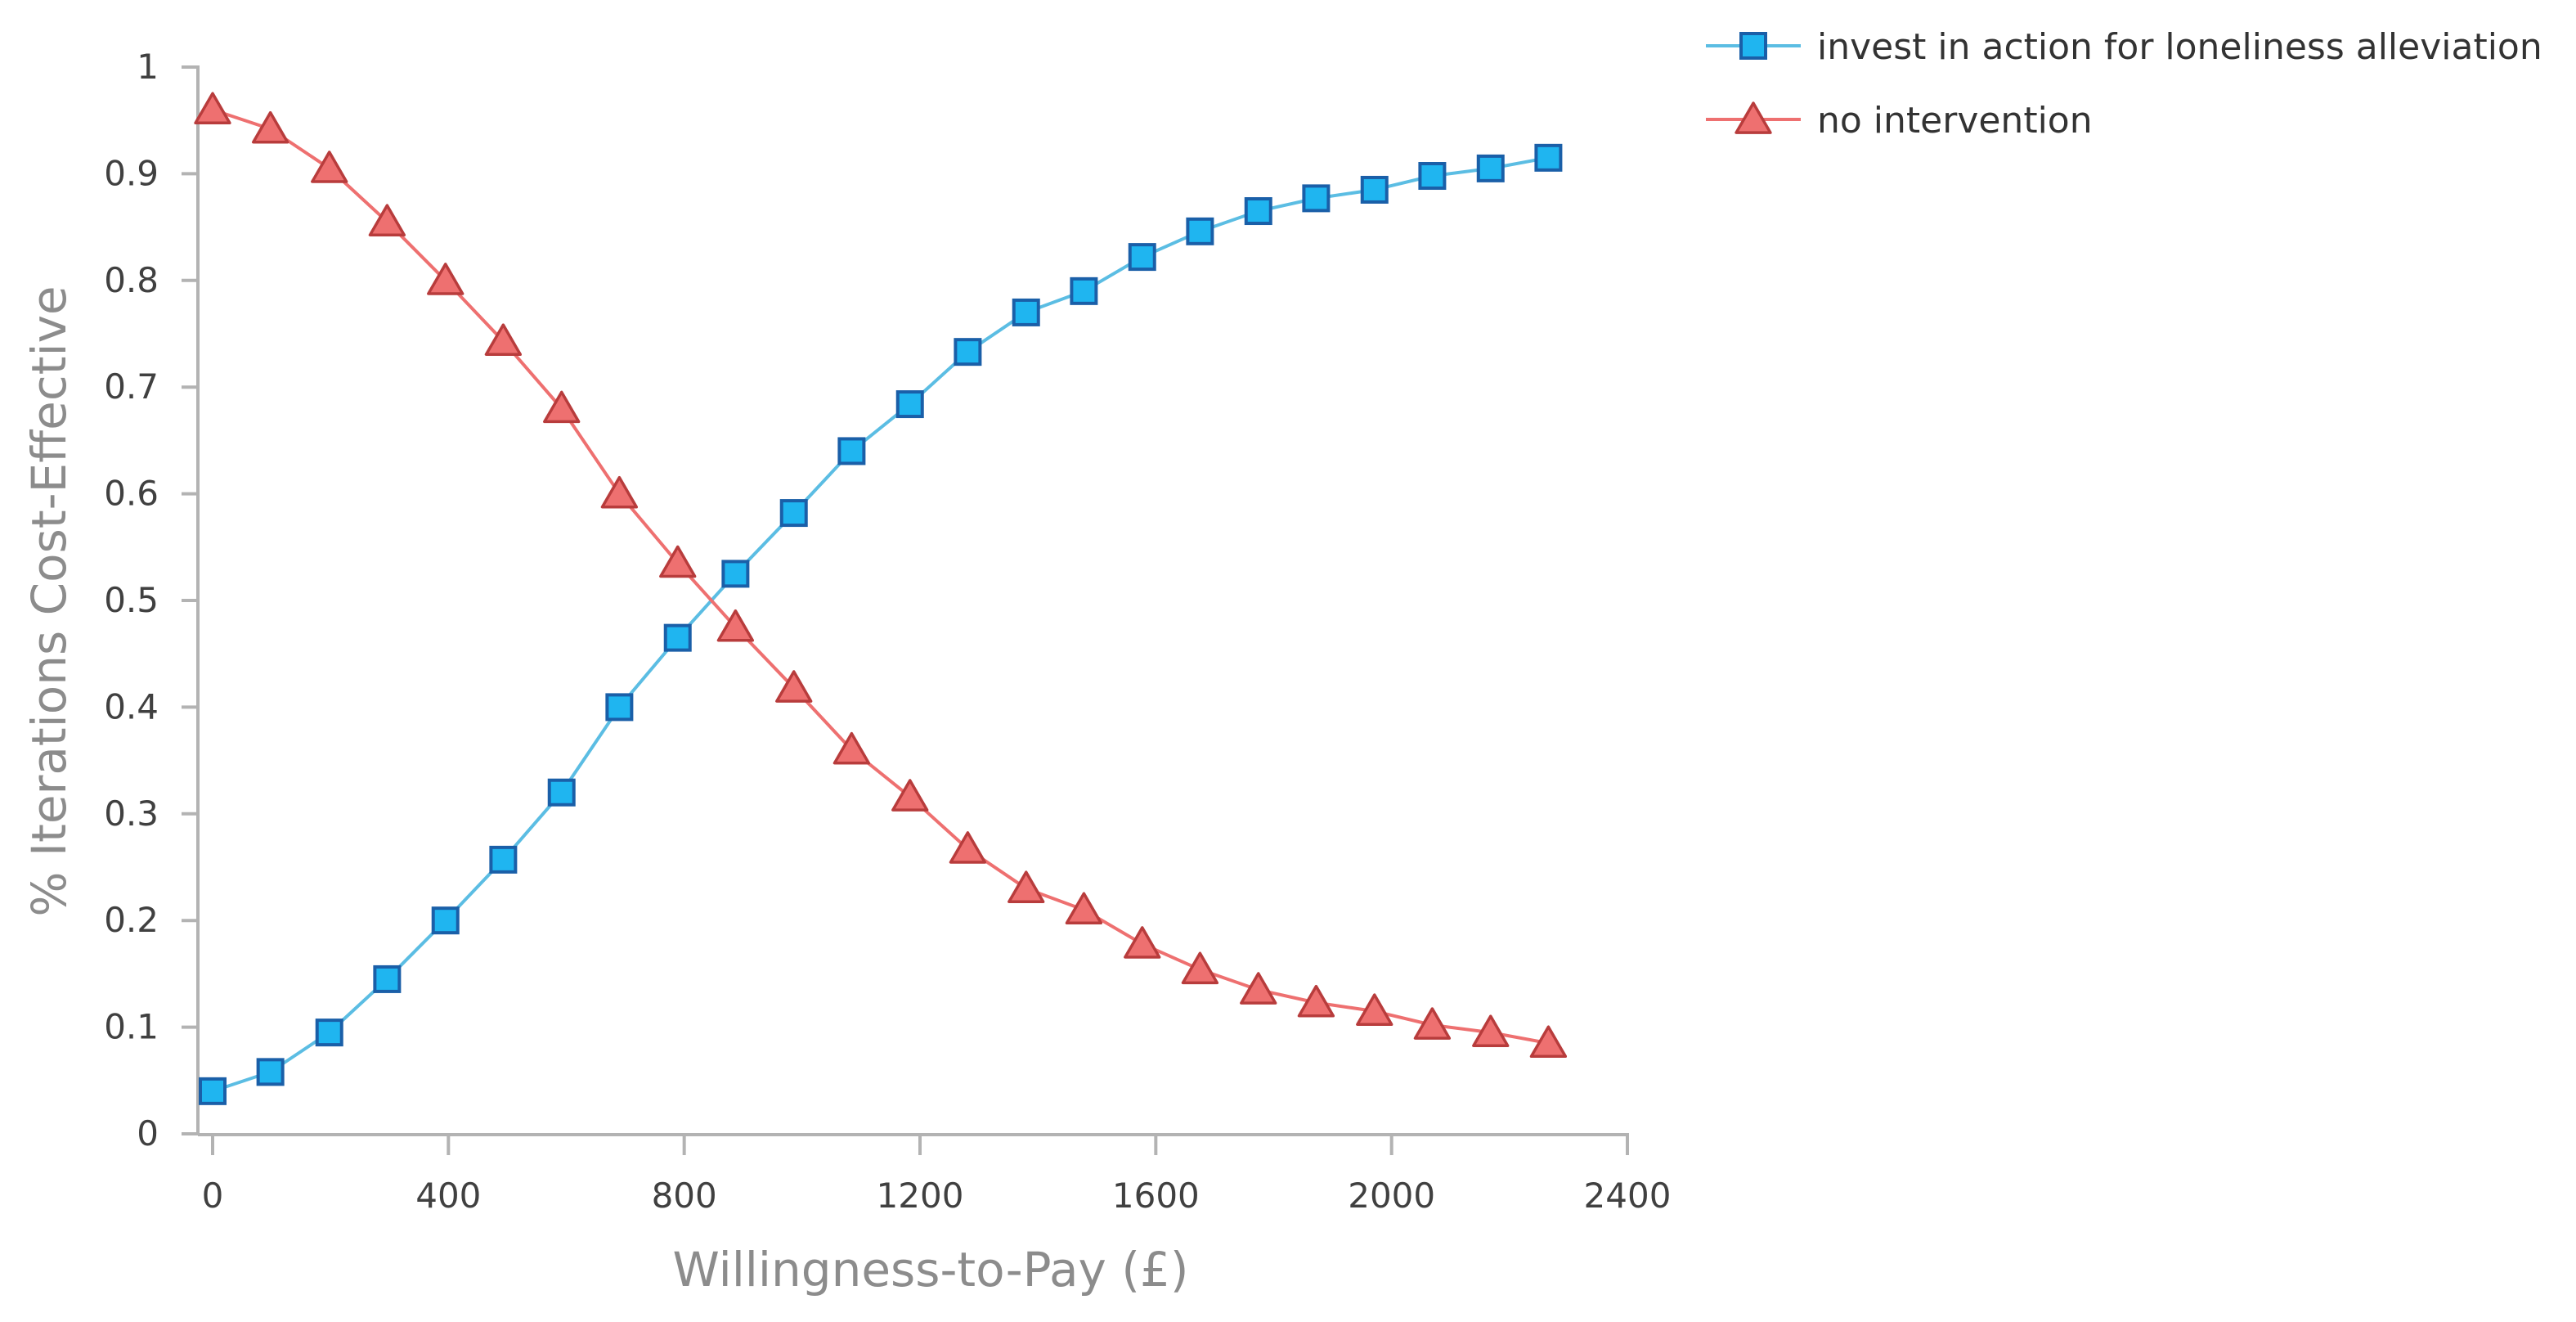  What do you see at coordinates (931, 1269) in the screenshot?
I see `x-axis-title: Willingness-to-Pay (£)` at bounding box center [931, 1269].